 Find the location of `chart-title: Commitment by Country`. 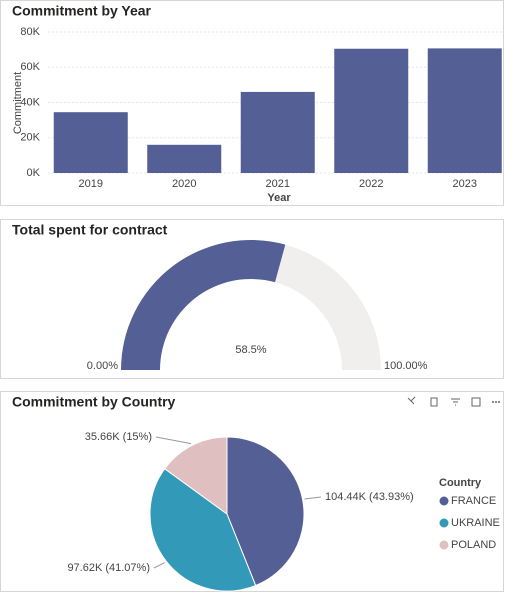

chart-title: Commitment by Country is located at coordinates (94, 402).